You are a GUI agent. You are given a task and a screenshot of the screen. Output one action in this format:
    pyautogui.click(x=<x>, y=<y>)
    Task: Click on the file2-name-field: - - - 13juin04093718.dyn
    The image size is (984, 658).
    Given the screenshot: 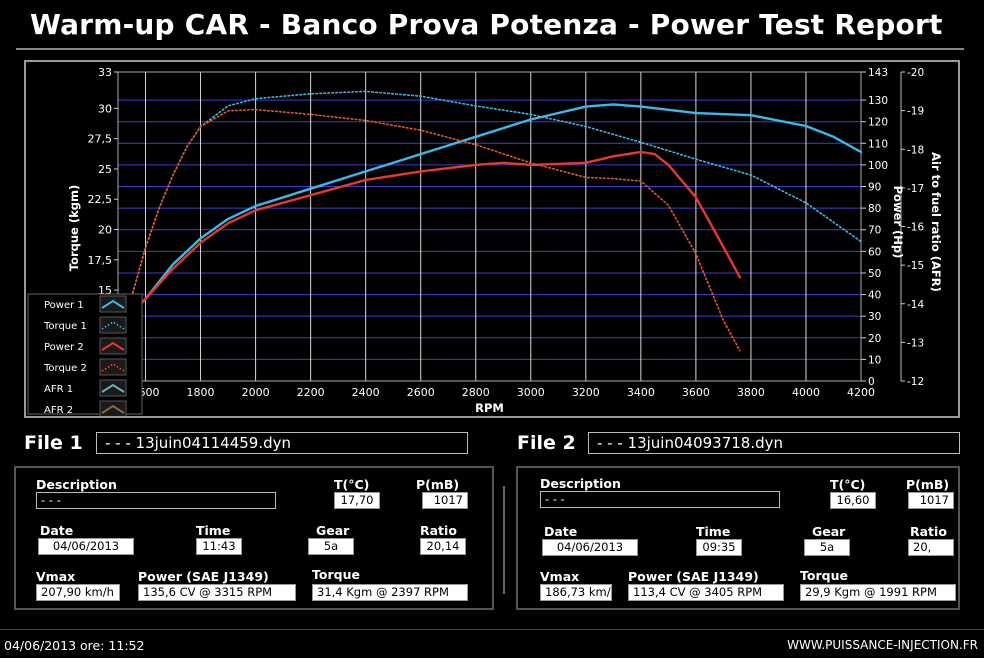 What is the action you would take?
    pyautogui.click(x=774, y=443)
    